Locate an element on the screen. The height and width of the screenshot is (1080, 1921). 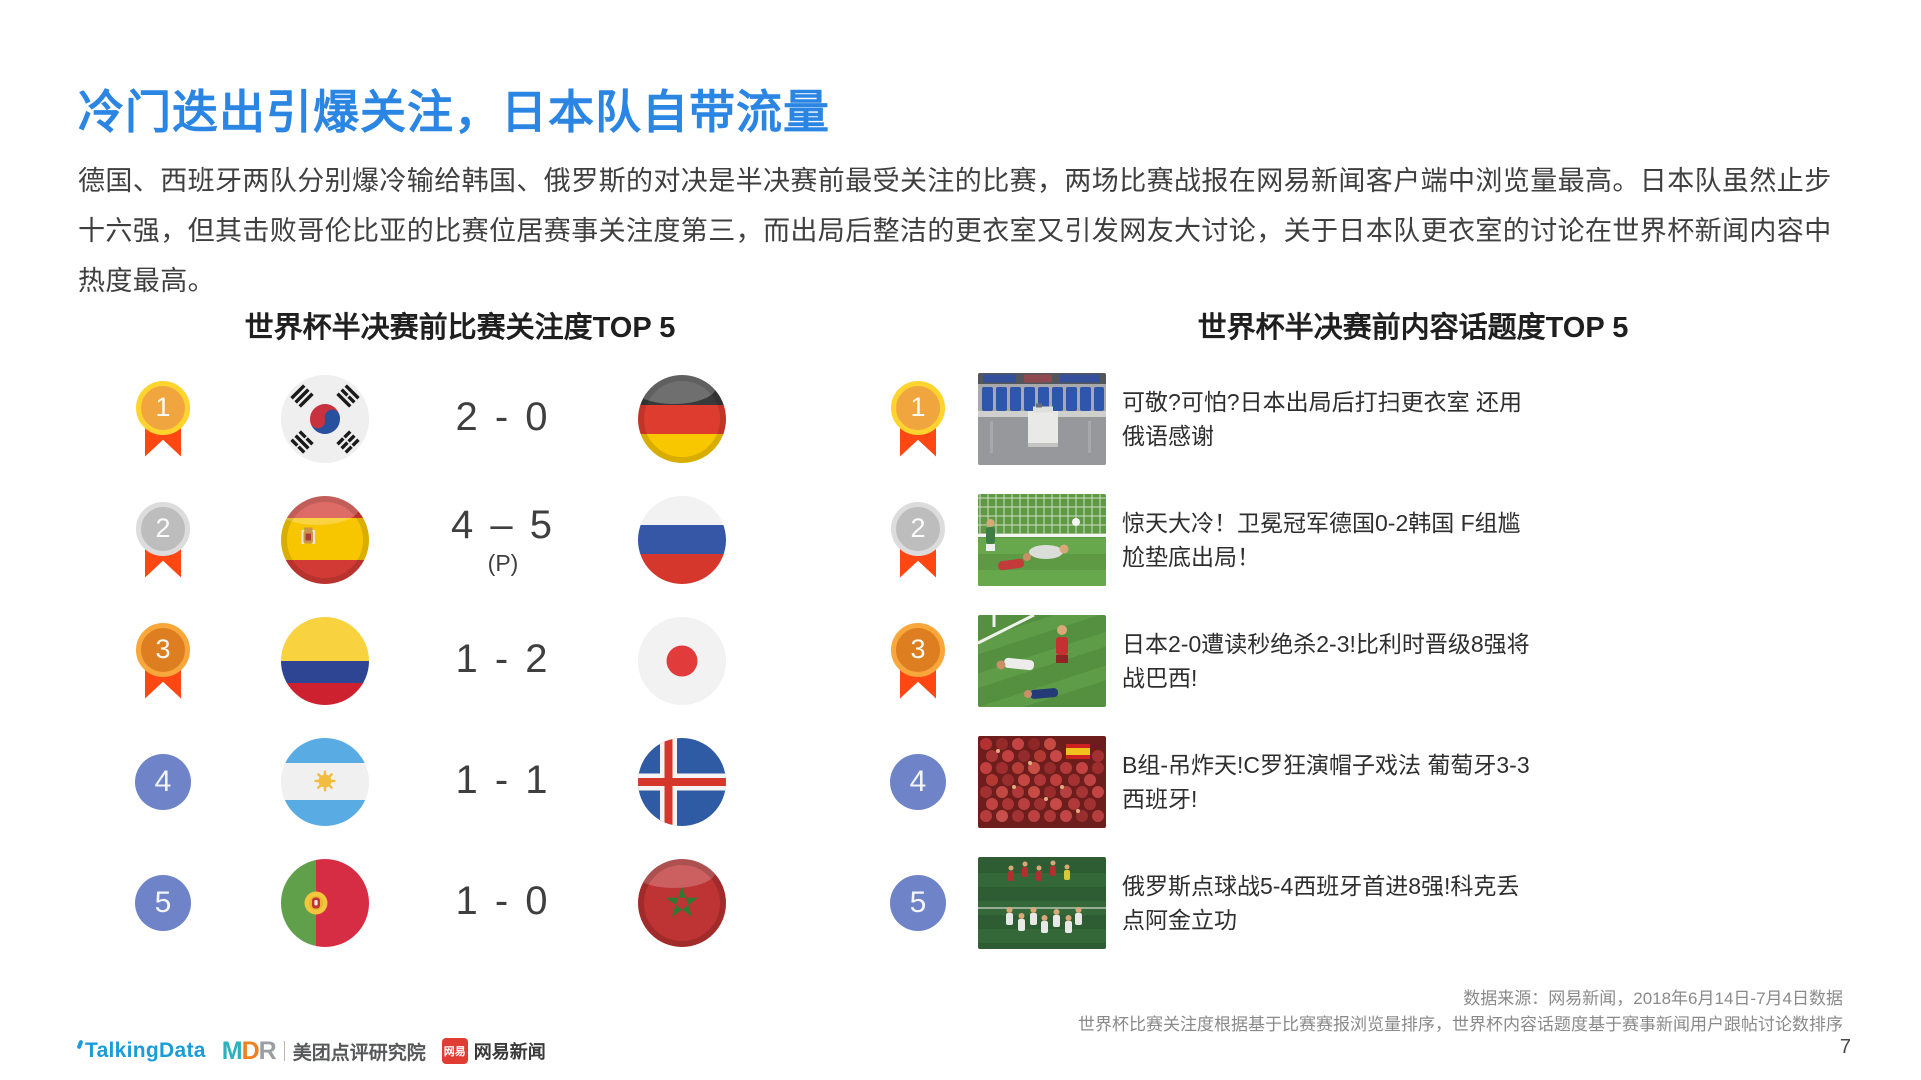
russia-flag is located at coordinates (681, 539).